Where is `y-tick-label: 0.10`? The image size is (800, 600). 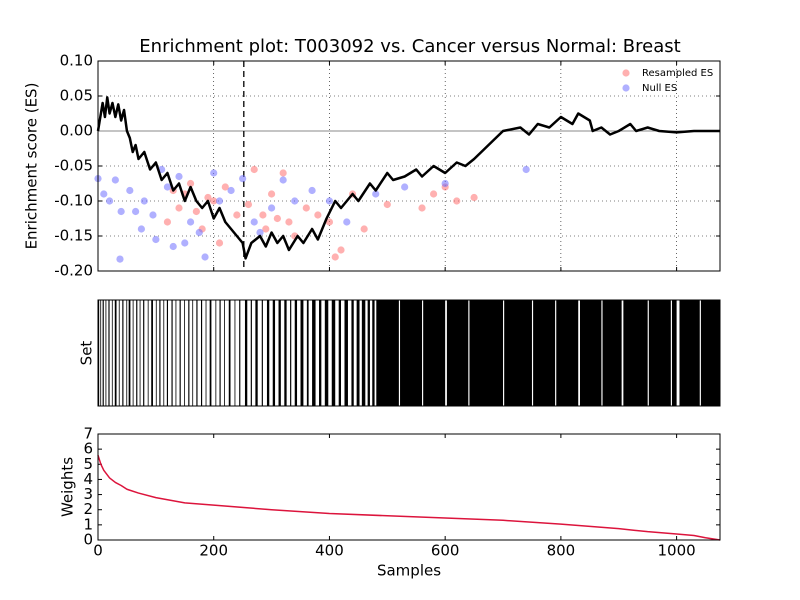
y-tick-label: 0.10 is located at coordinates (76, 61).